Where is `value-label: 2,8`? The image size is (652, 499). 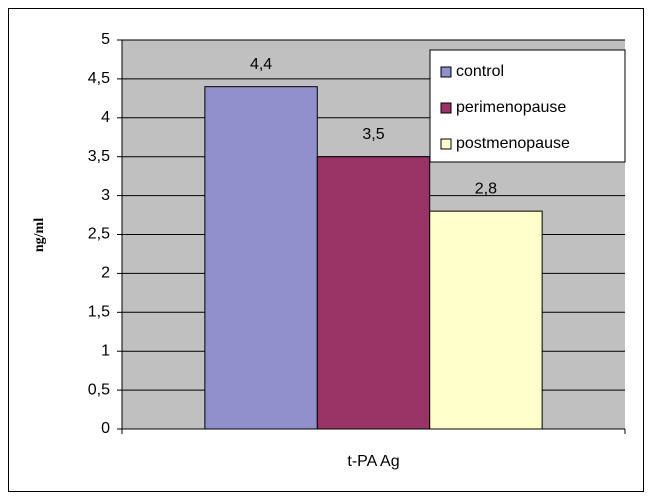 value-label: 2,8 is located at coordinates (486, 188).